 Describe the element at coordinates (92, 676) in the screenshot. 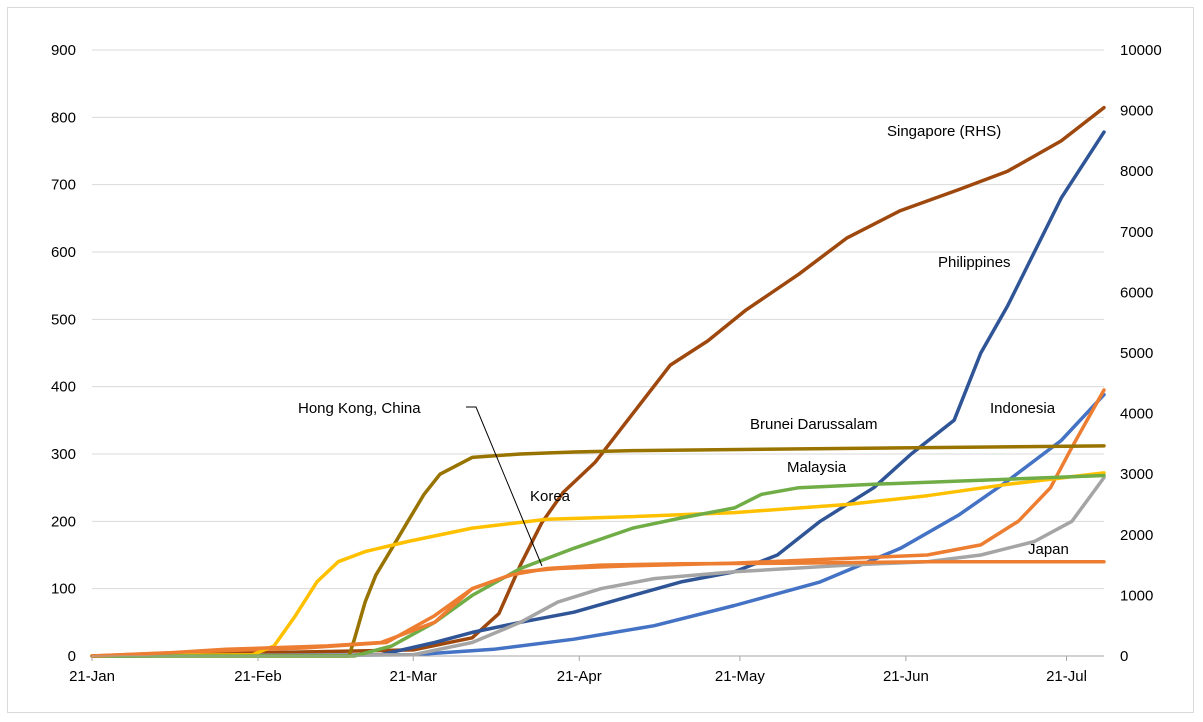

I see `x-tick-label: 21-Jan` at that location.